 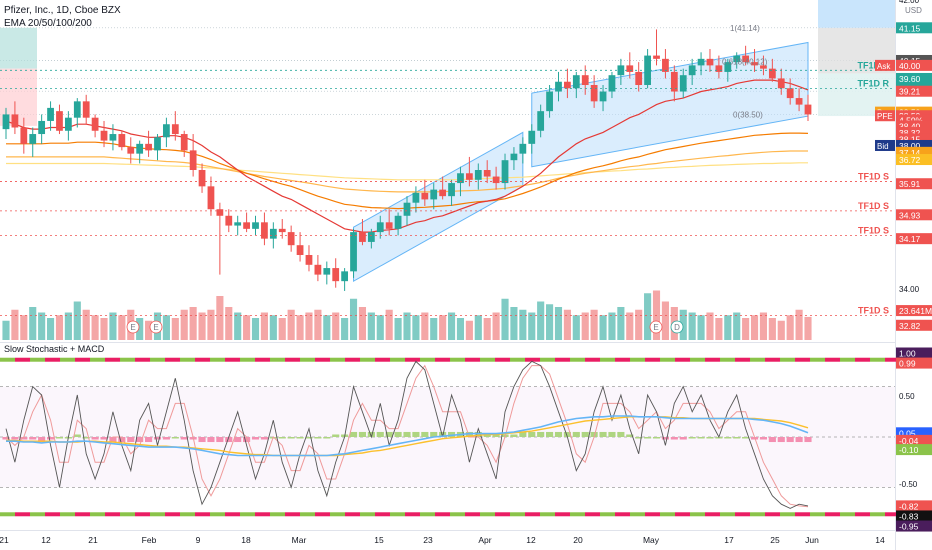 What do you see at coordinates (883, 146) in the screenshot?
I see `side-tag: Bid` at bounding box center [883, 146].